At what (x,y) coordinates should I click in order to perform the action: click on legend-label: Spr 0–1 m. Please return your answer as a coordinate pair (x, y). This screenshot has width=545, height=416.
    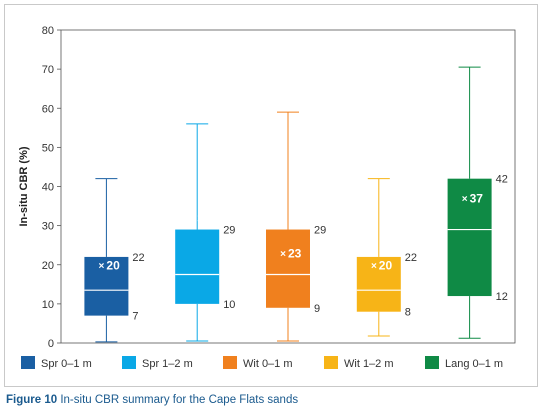
    Looking at the image, I should click on (66, 364).